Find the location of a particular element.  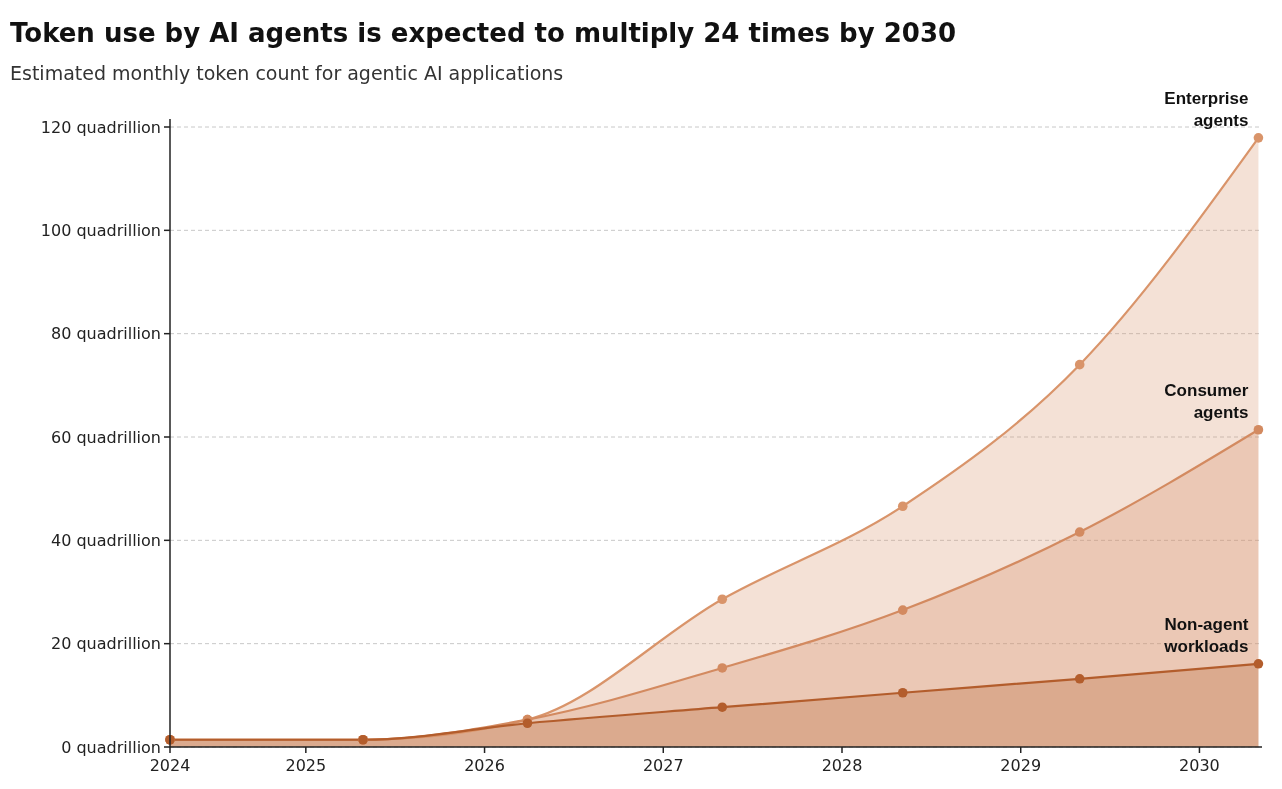

y-tick-label: 40 quadrillion is located at coordinates (106, 540).